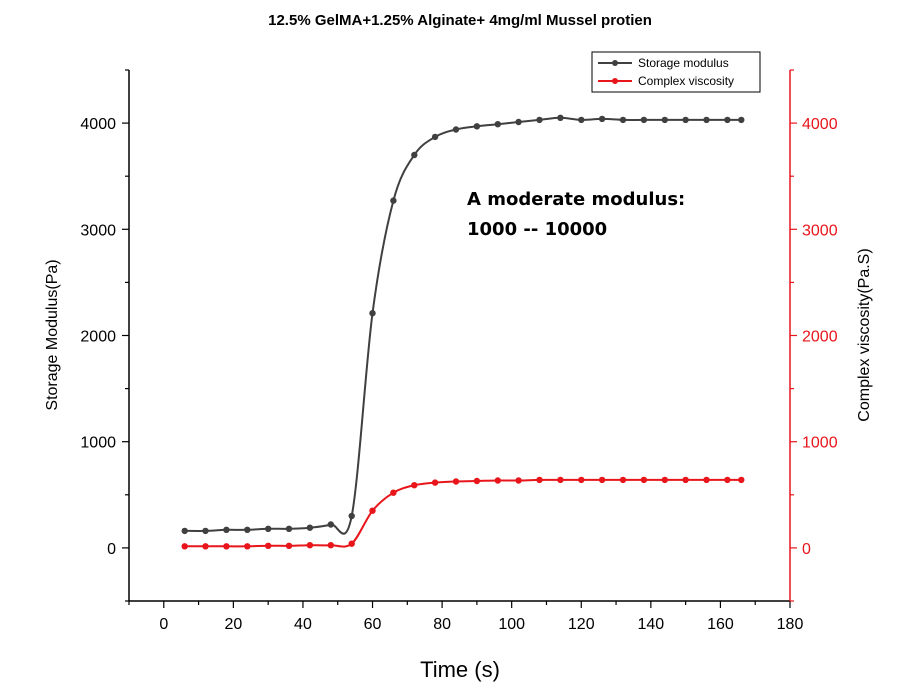  I want to click on y2-tick-label: 4000, so click(820, 124).